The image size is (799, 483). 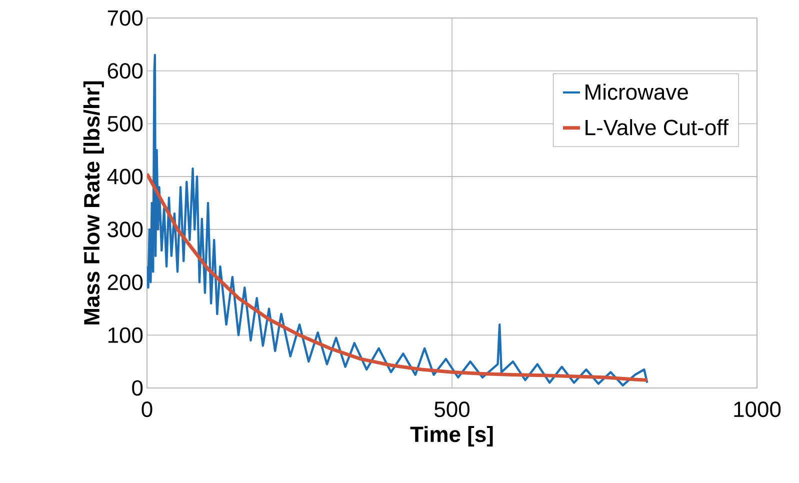 What do you see at coordinates (757, 410) in the screenshot?
I see `x-tick-label: 1000` at bounding box center [757, 410].